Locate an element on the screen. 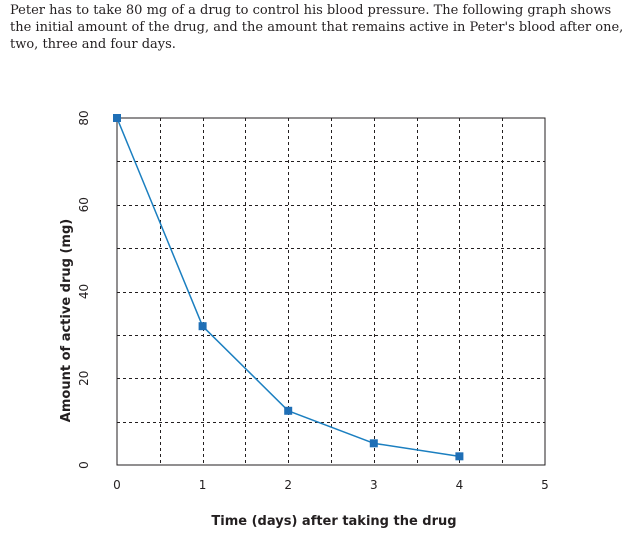  y-tick-label: 80 is located at coordinates (84, 117).